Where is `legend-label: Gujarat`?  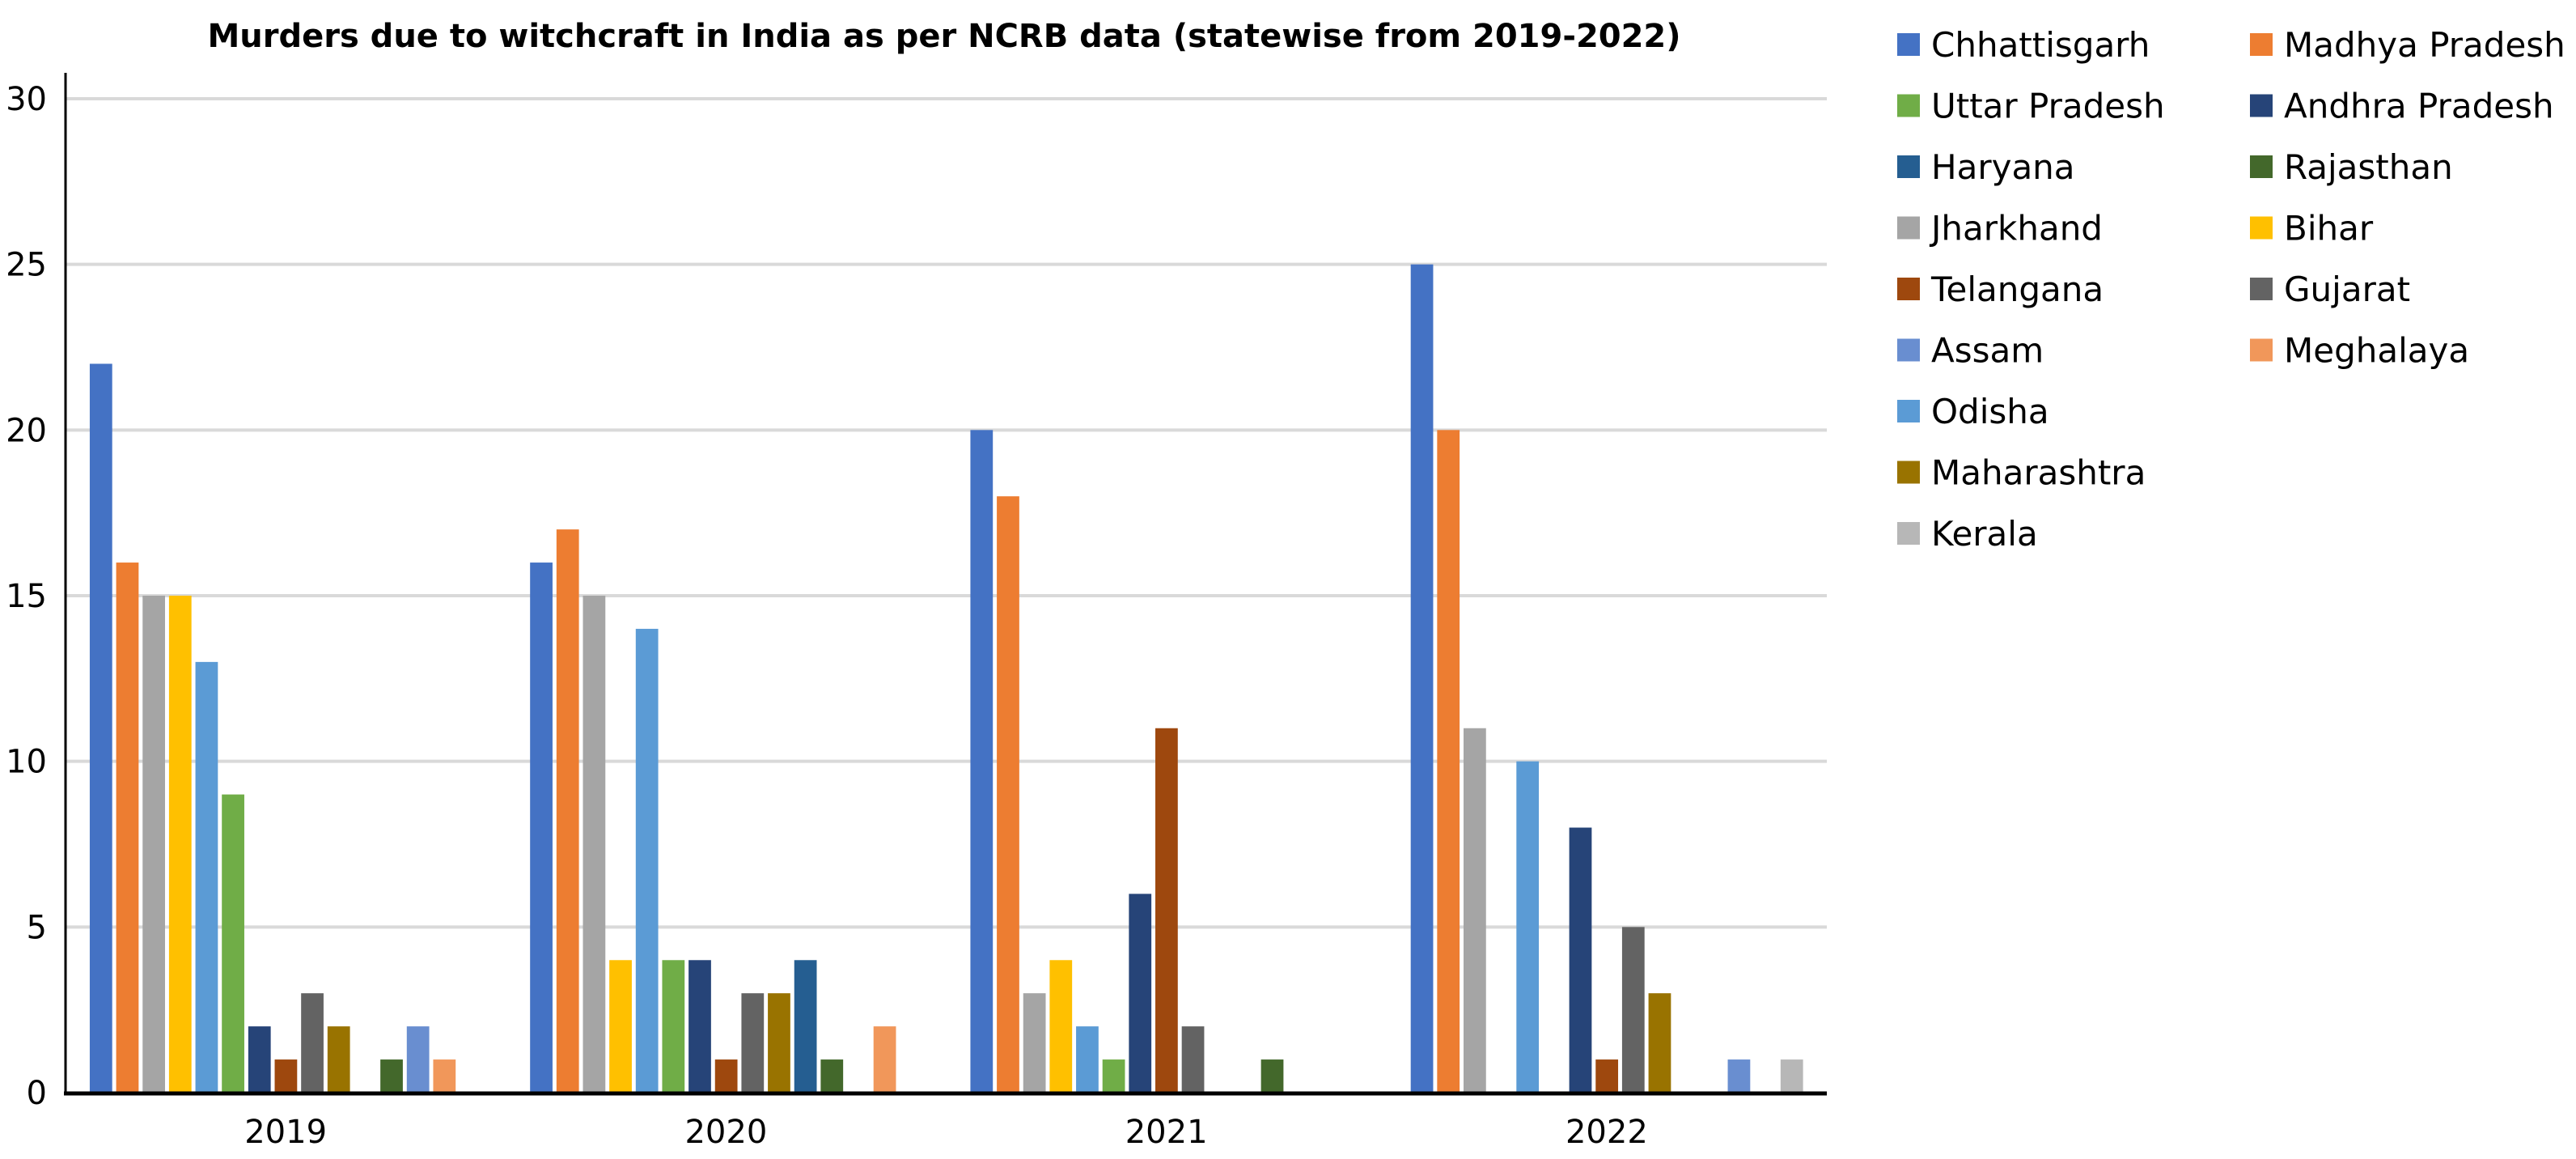 legend-label: Gujarat is located at coordinates (2347, 289).